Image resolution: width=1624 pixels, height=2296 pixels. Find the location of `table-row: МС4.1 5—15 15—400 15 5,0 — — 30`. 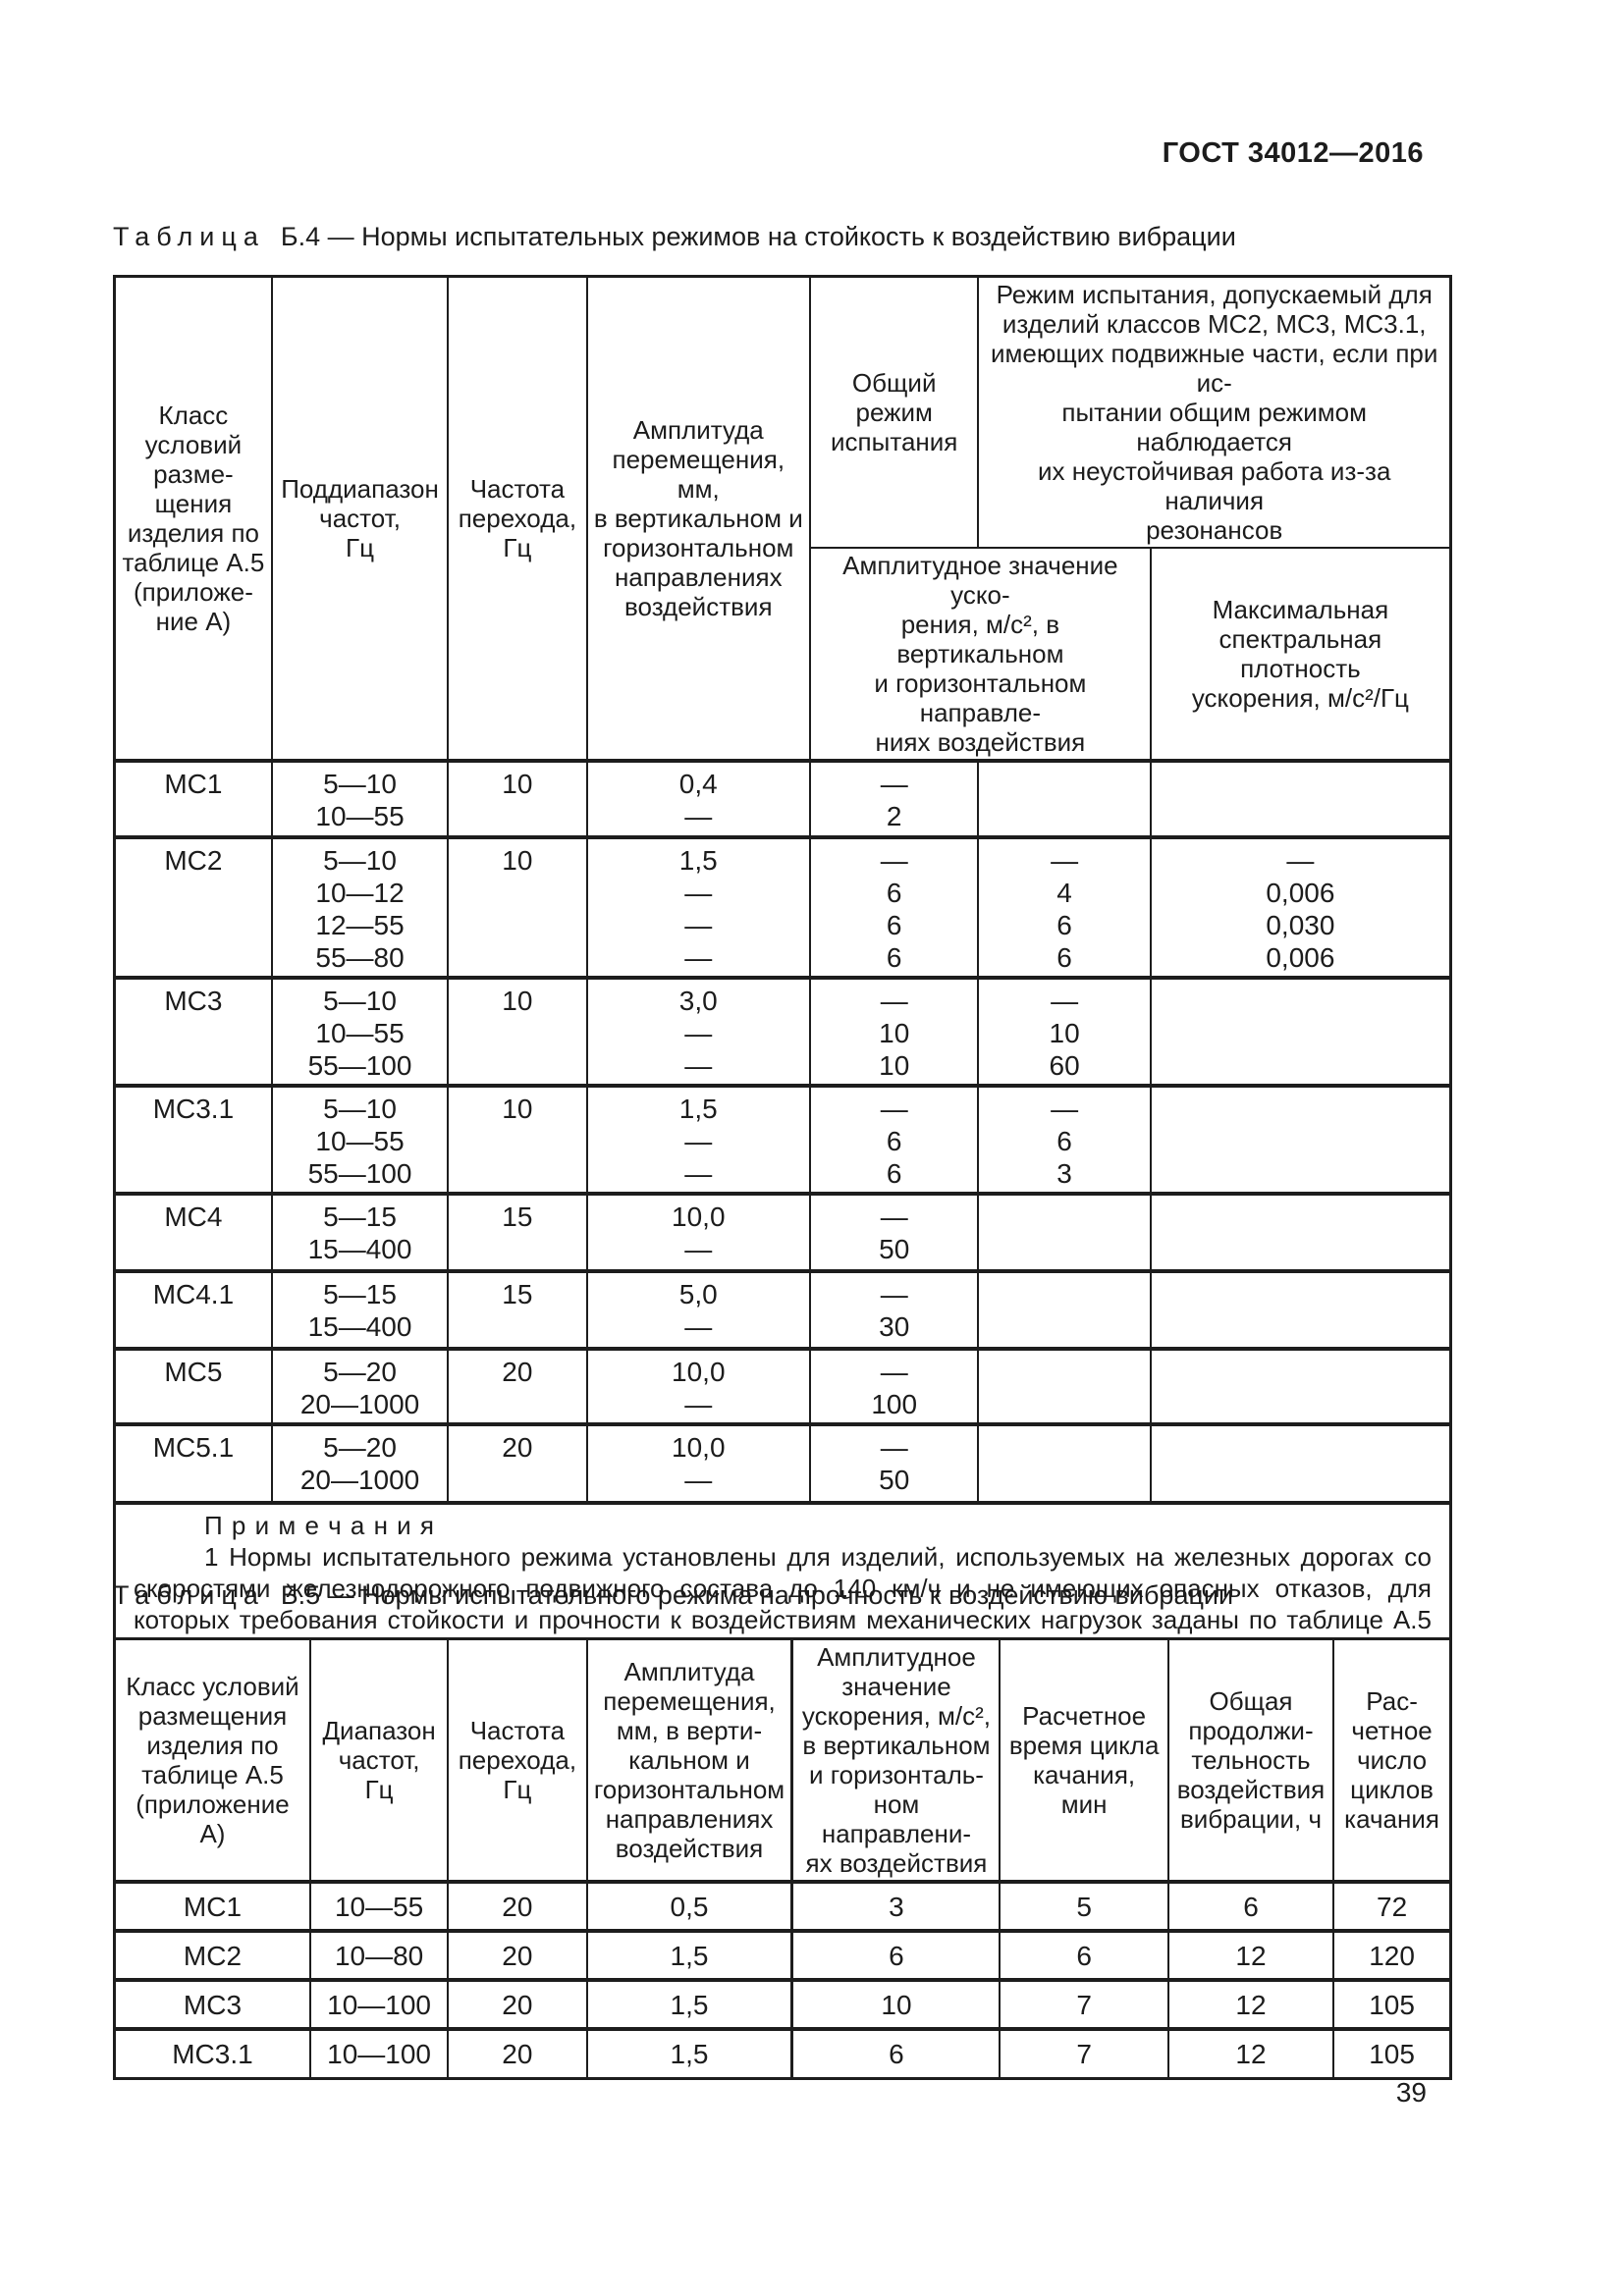

table-row: МС4.1 5—15 15—400 15 5,0 — — 30 is located at coordinates (782, 1310).